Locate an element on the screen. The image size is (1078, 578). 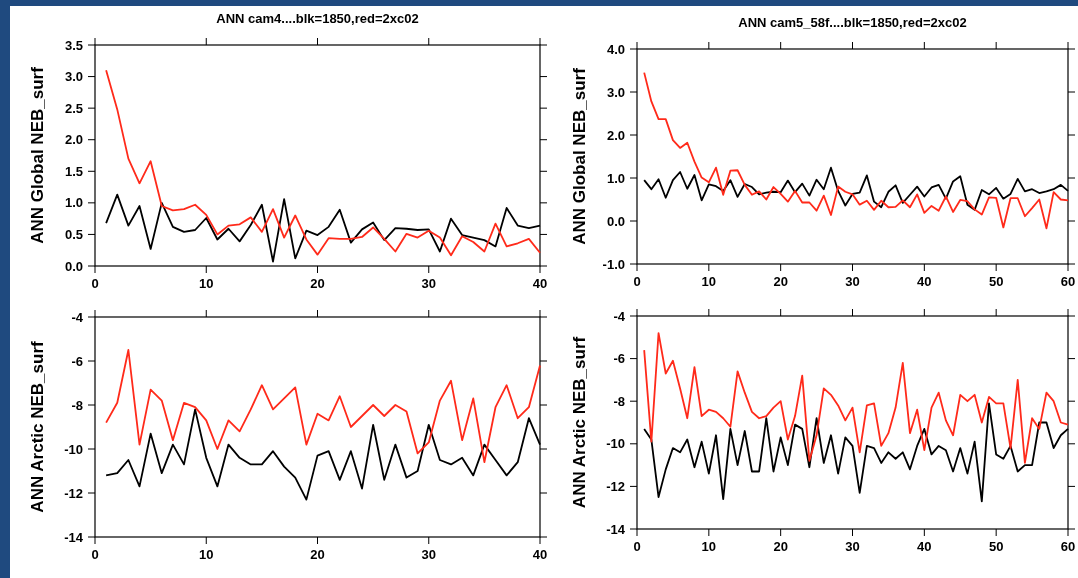
y-tick-label: 0.5 is located at coordinates (73, 234).